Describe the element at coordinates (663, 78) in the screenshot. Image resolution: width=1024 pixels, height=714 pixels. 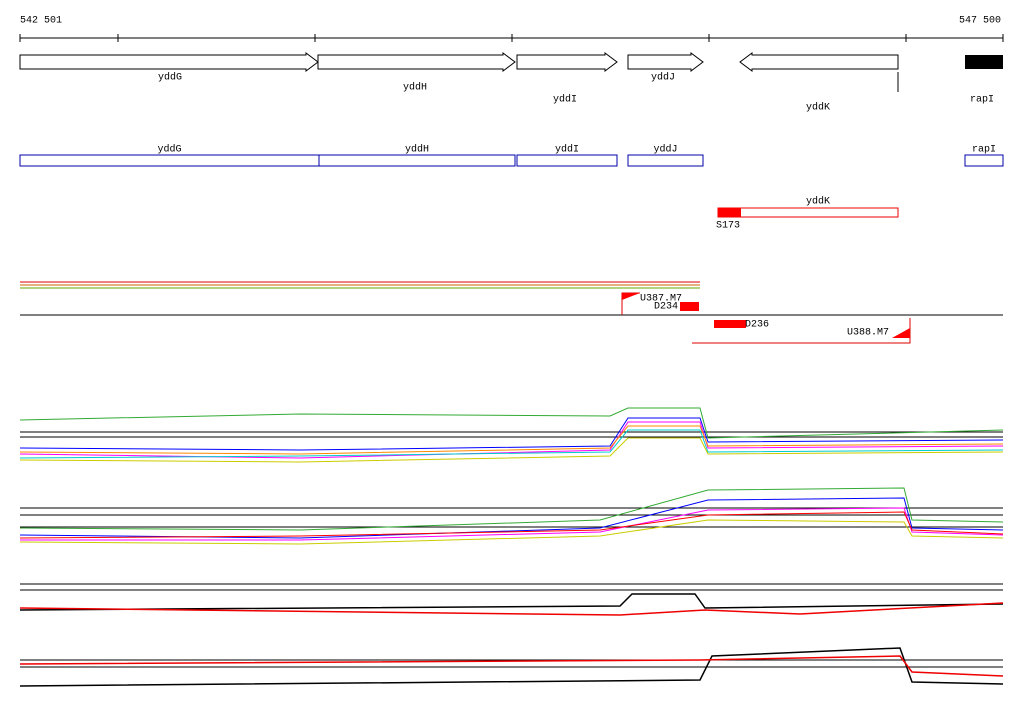
I see `gene-label: yddJ` at that location.